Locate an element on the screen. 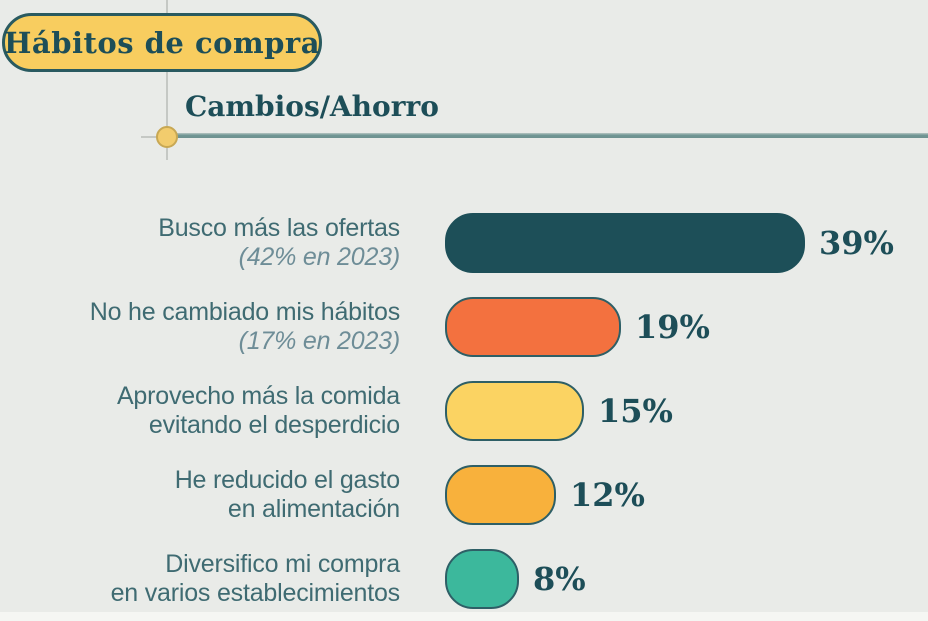 The image size is (928, 621). left-tick-line is located at coordinates (149, 137).